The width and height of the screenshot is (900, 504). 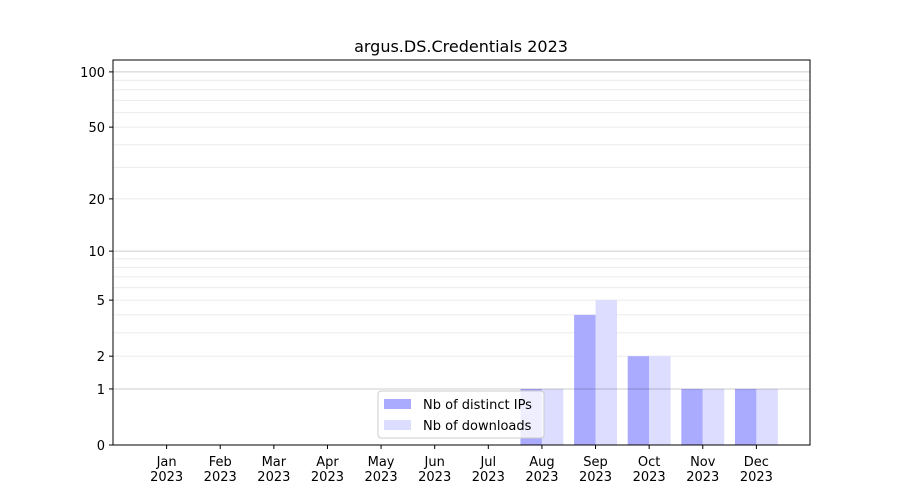 What do you see at coordinates (595, 470) in the screenshot?
I see `x-tick-label: Sep 2023` at bounding box center [595, 470].